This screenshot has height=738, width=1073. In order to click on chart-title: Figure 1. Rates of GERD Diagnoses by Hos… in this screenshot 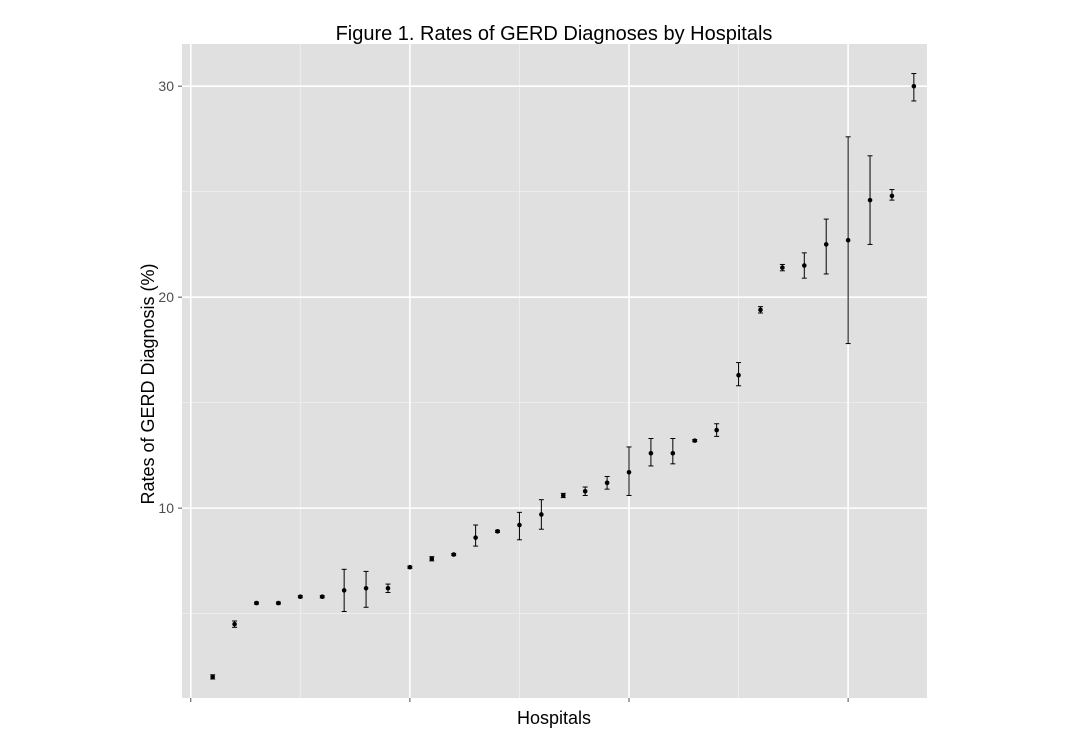, I will do `click(554, 34)`.